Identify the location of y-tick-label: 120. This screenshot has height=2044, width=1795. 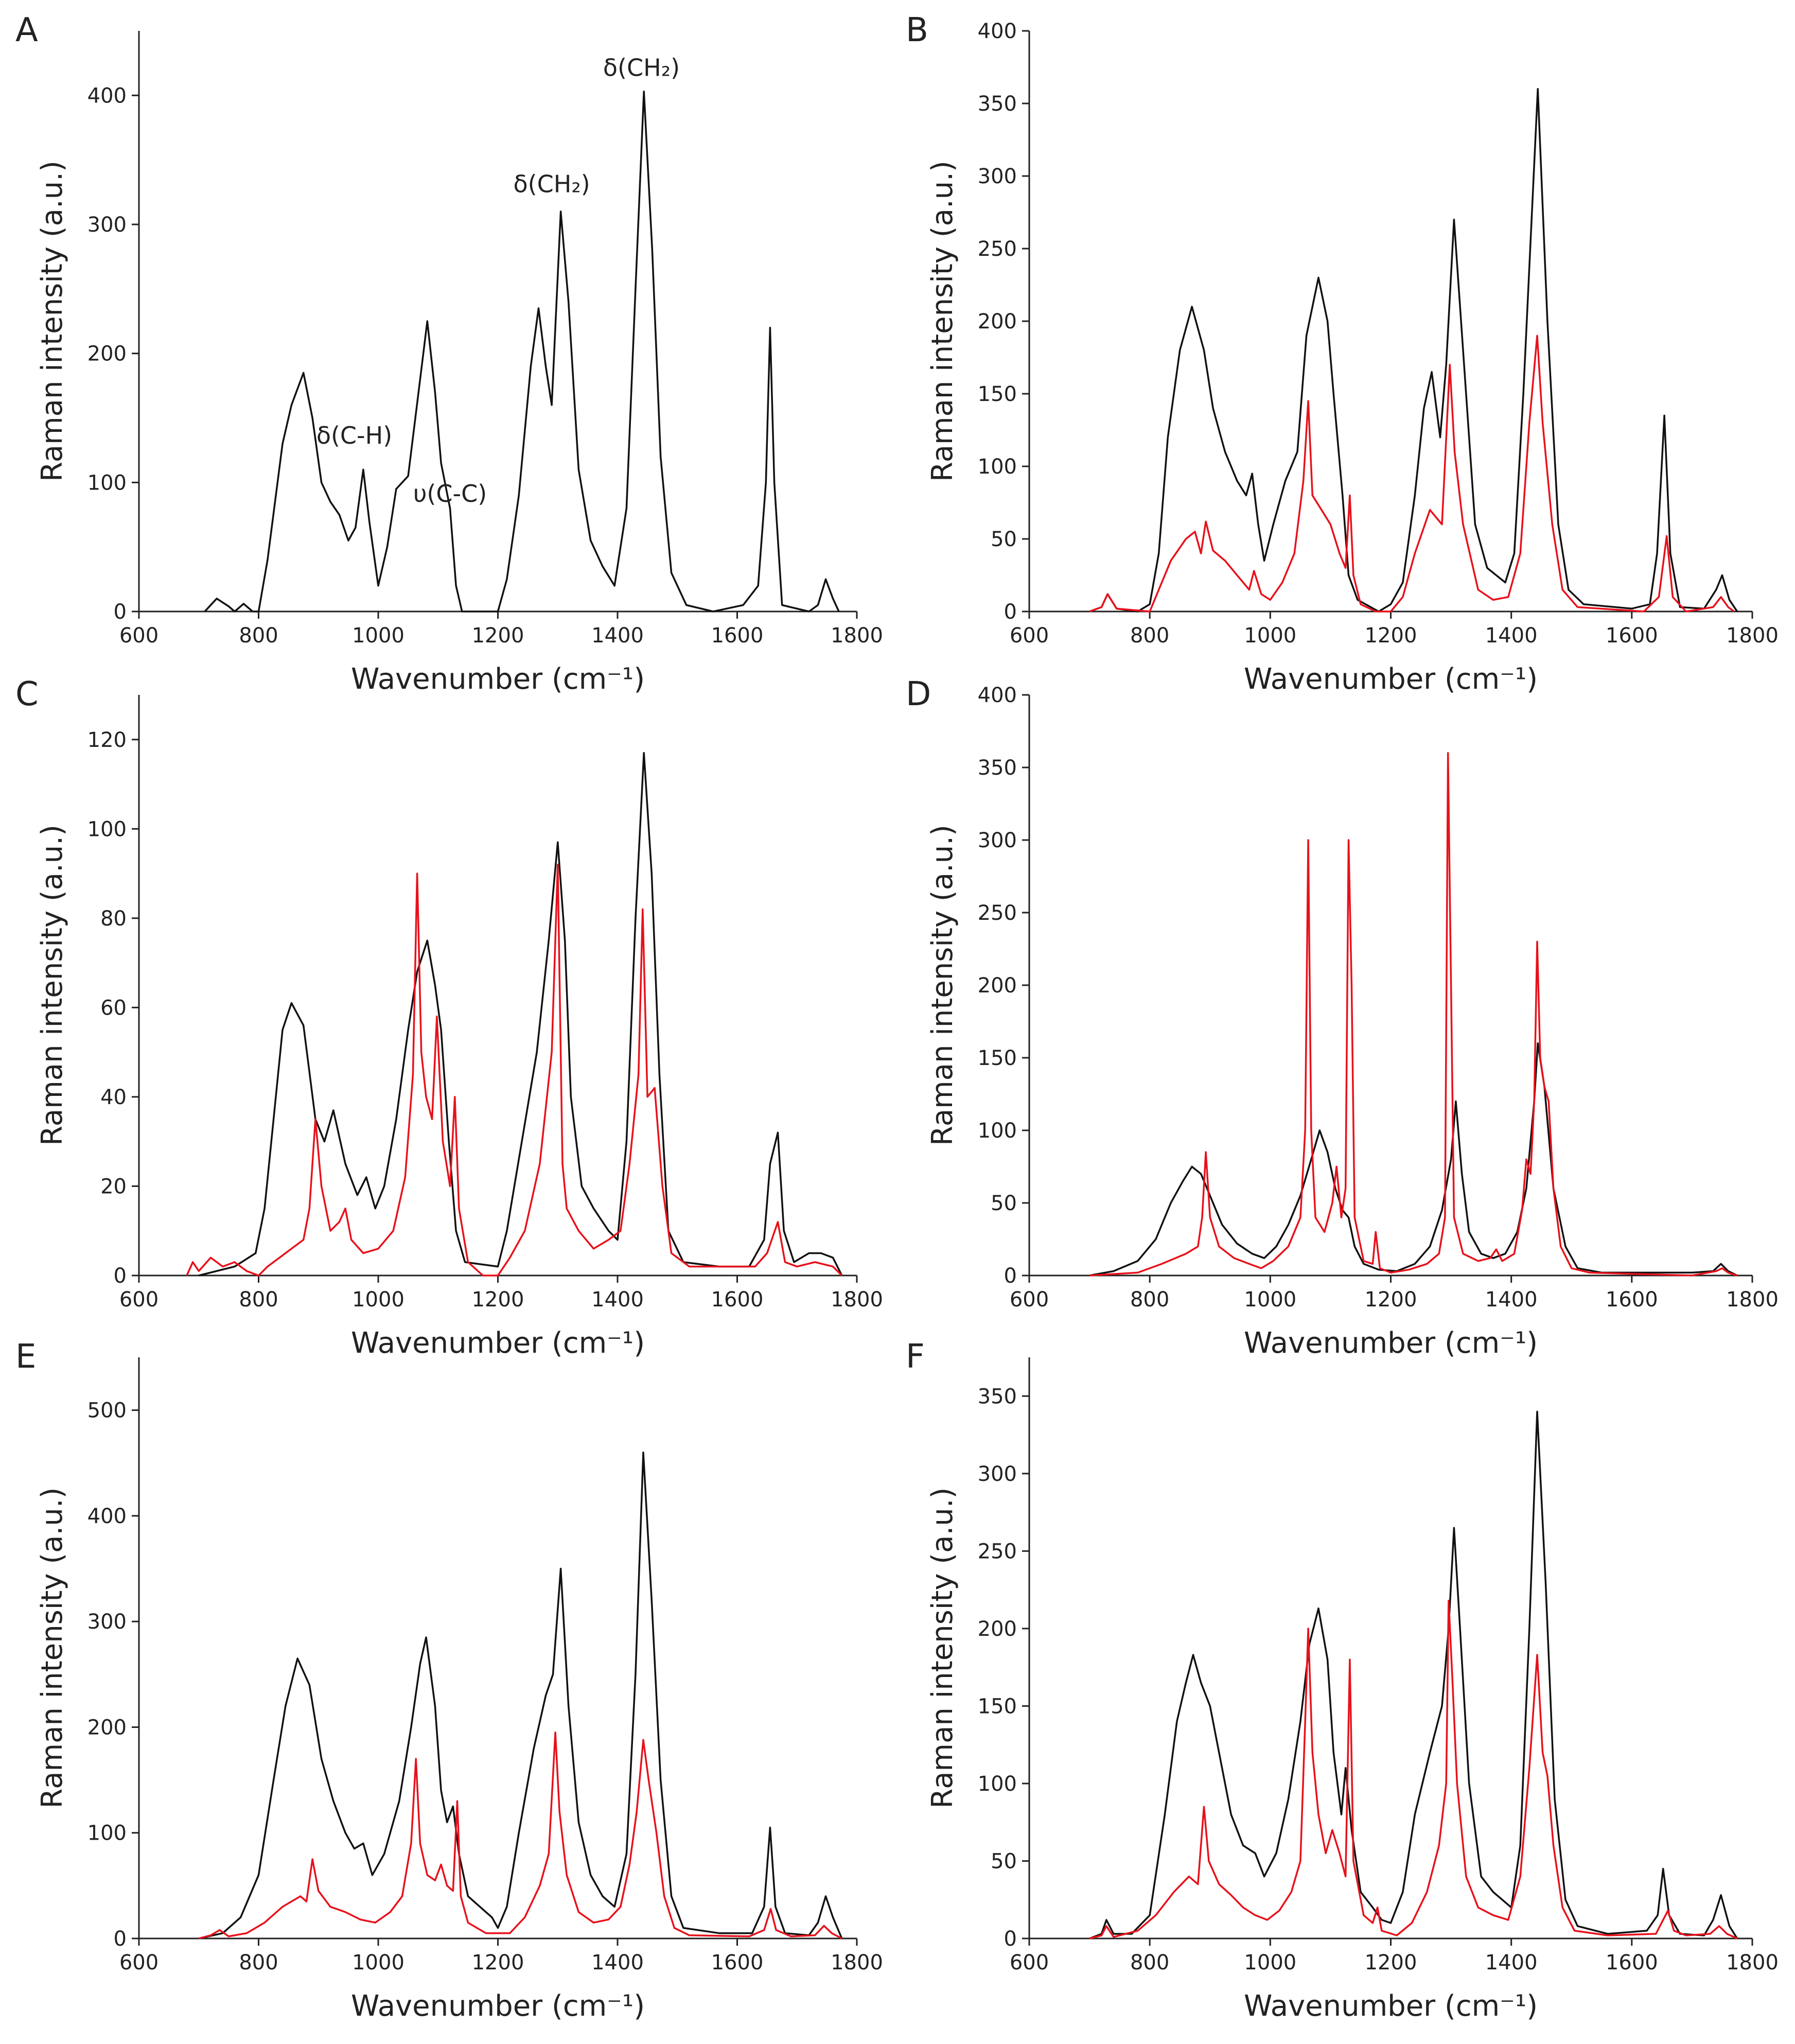
(107, 740).